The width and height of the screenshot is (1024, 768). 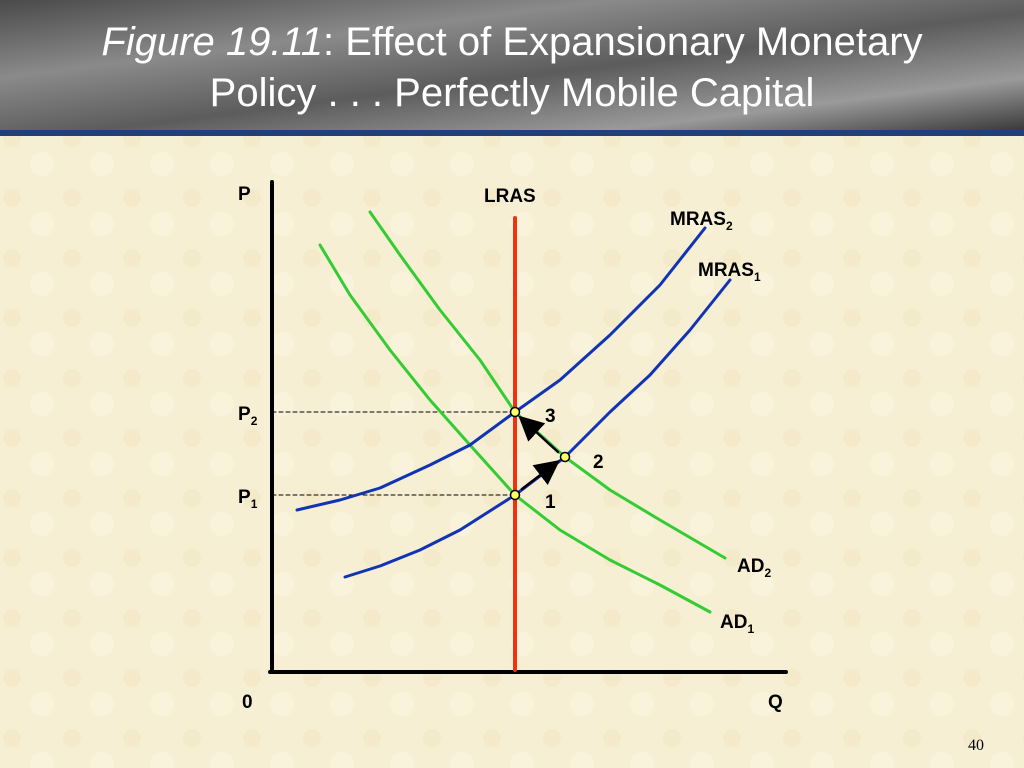 What do you see at coordinates (212, 42) in the screenshot?
I see `figure-number: Figure 19.11` at bounding box center [212, 42].